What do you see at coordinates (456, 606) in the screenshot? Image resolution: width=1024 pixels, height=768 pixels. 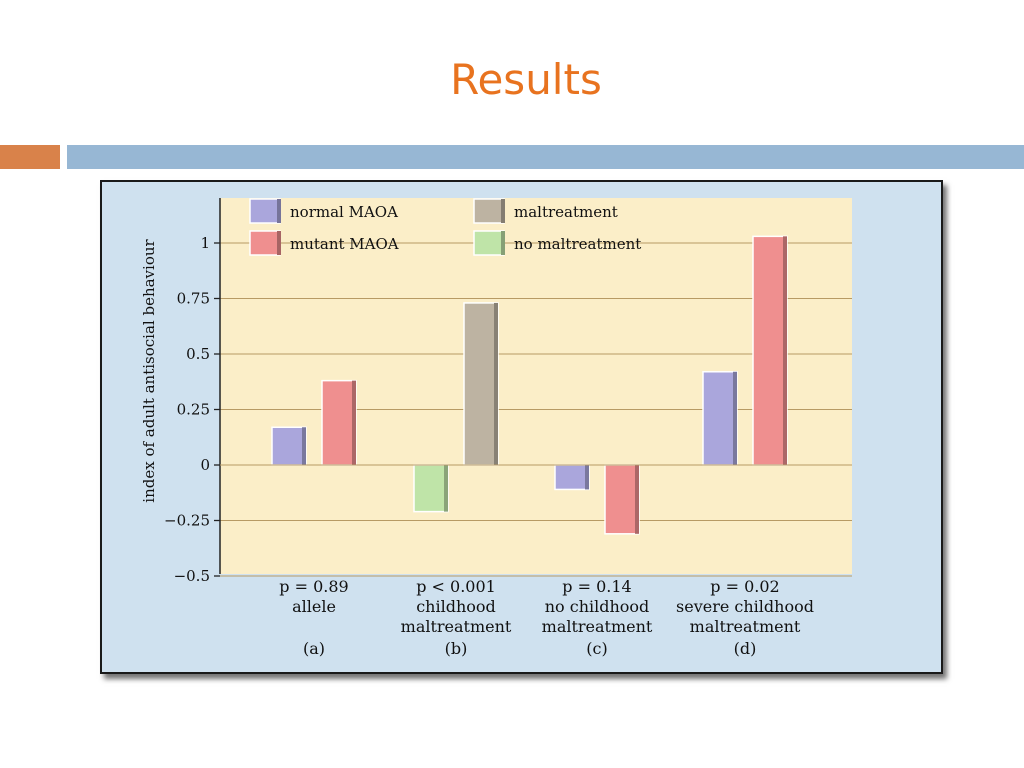 I see `group-caption: childhood` at bounding box center [456, 606].